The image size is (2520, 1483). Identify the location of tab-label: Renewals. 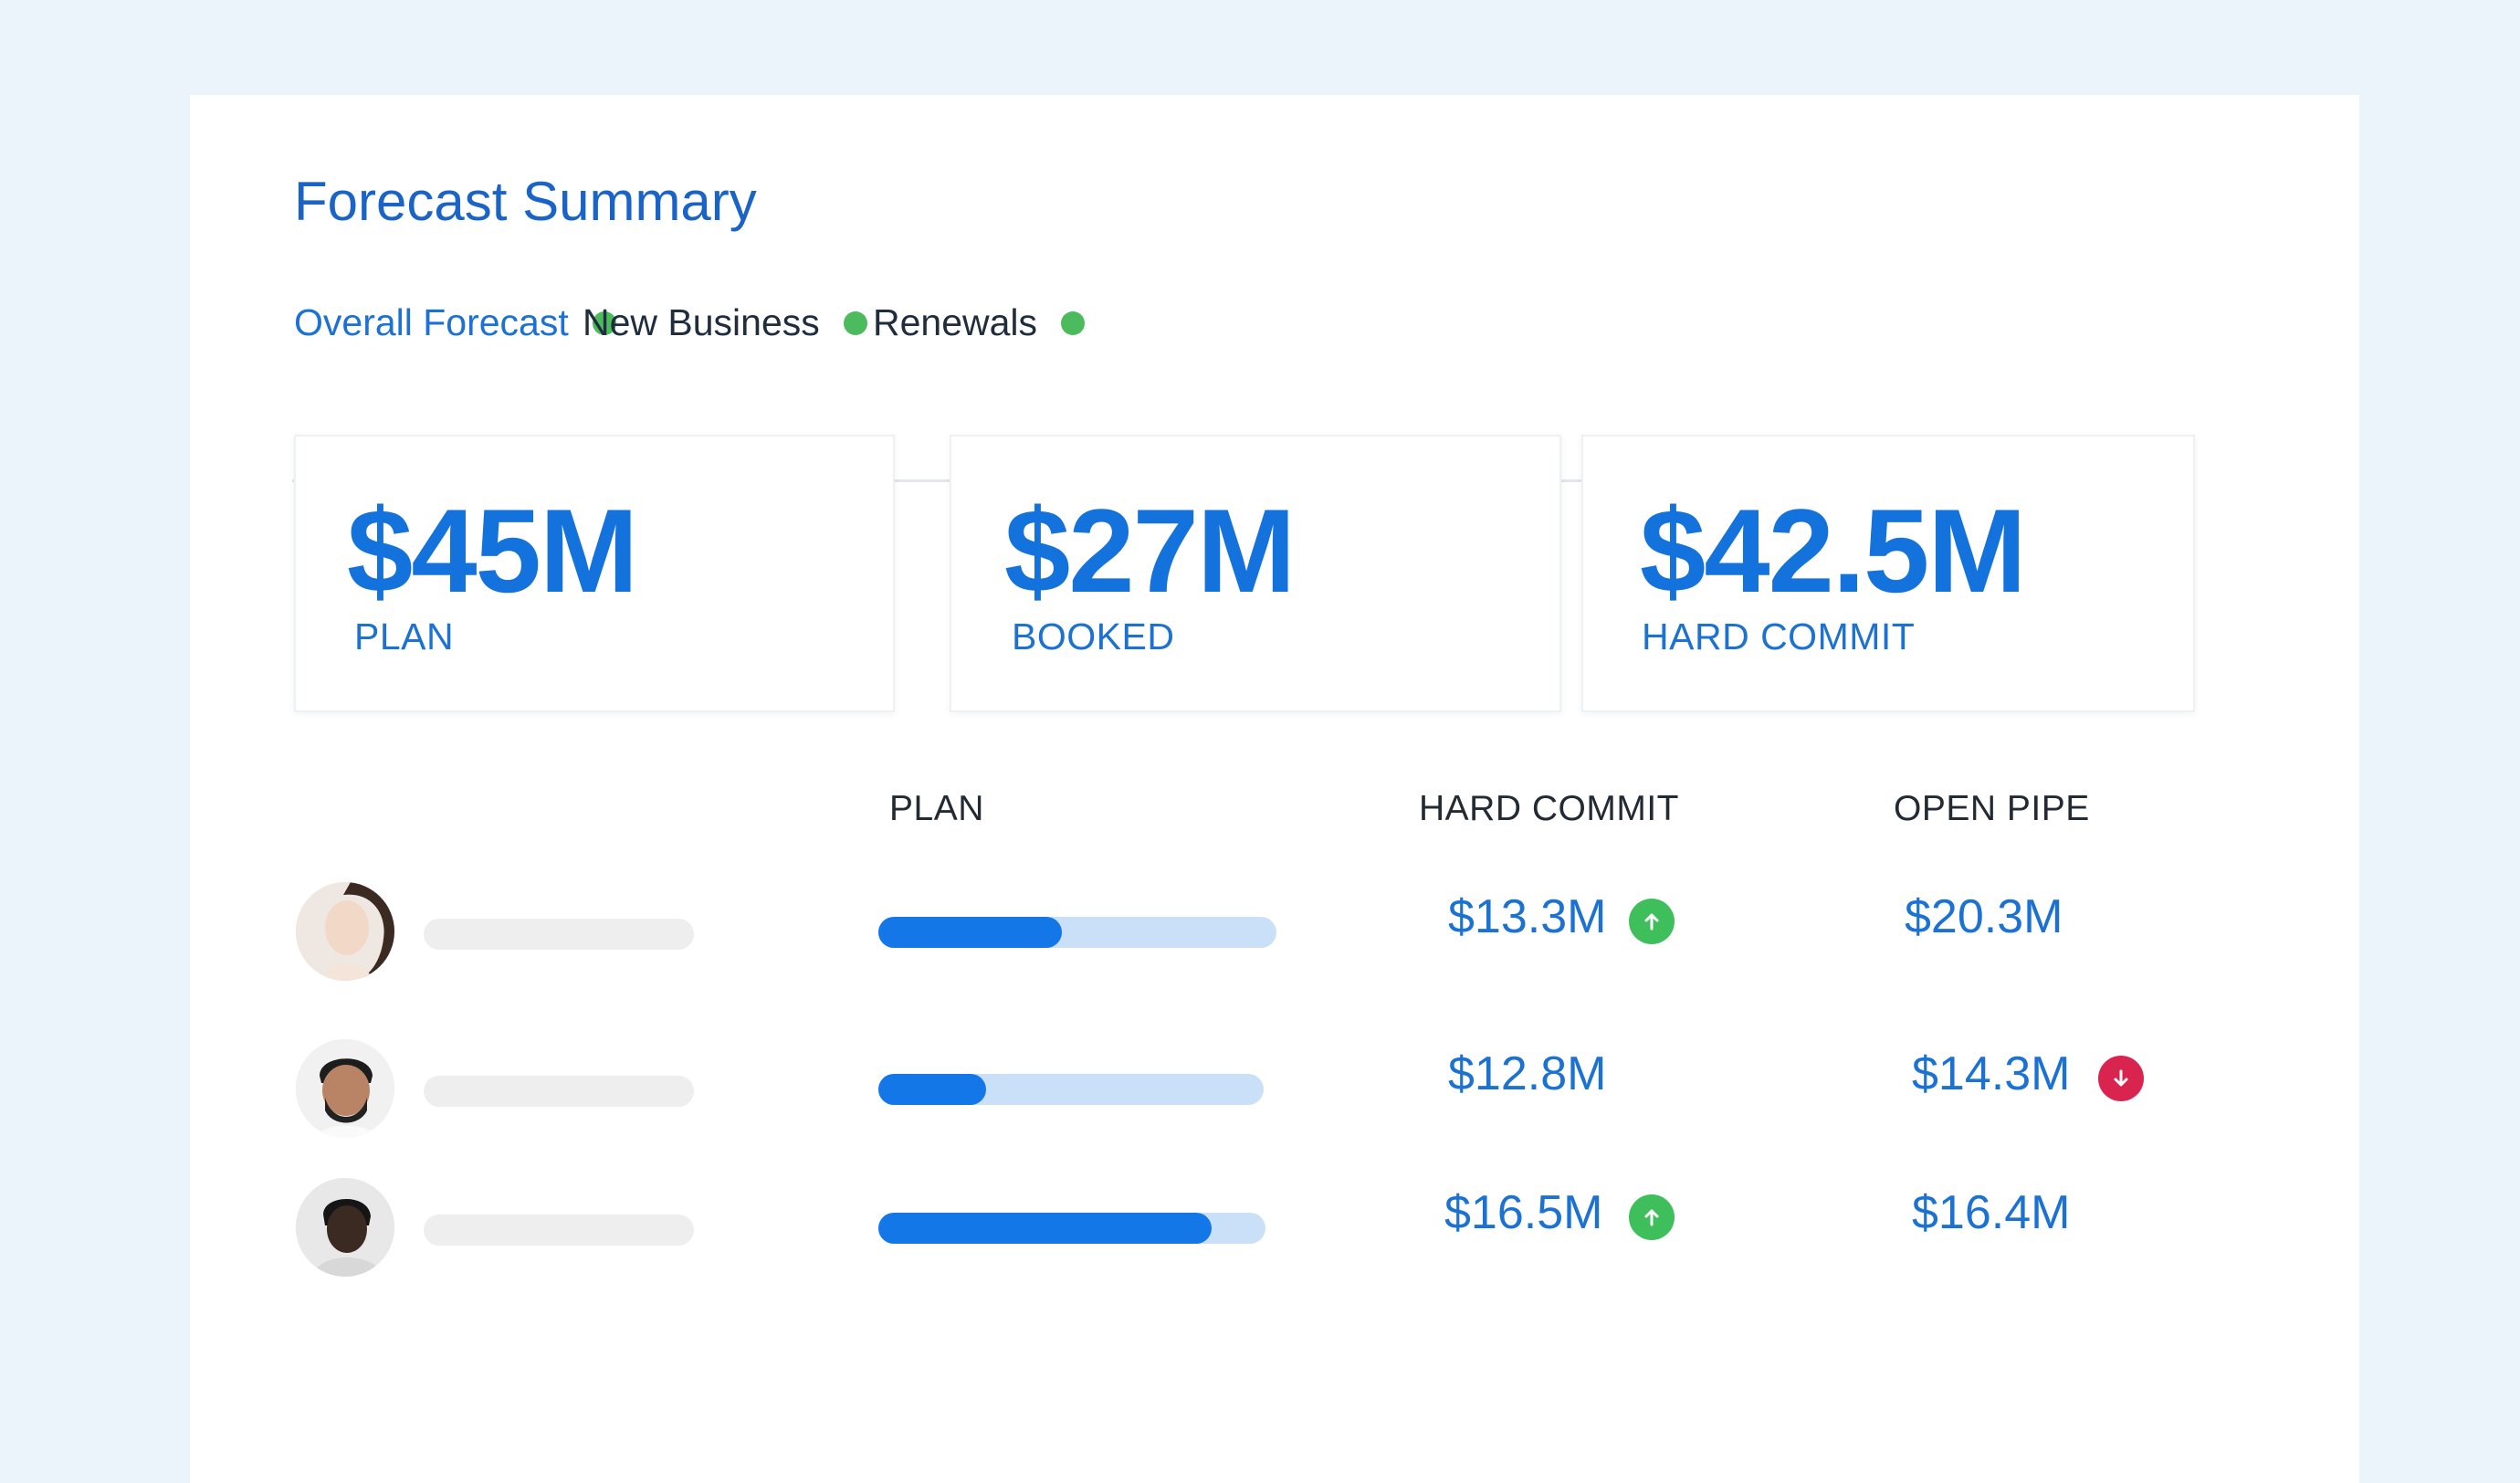
(955, 322).